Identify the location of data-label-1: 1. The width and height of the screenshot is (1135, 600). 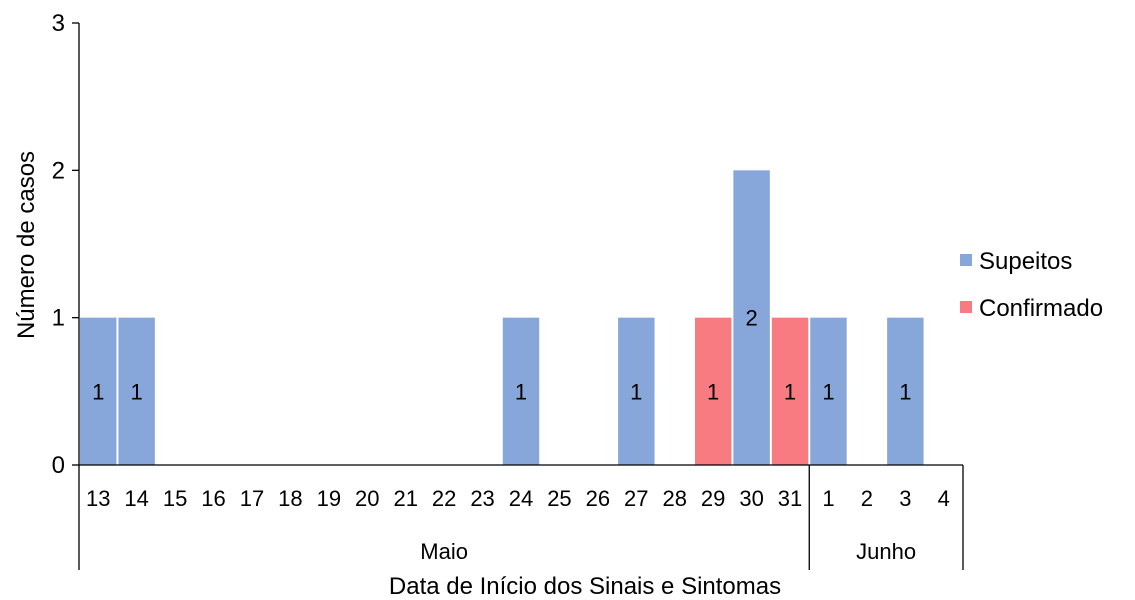
(828, 391).